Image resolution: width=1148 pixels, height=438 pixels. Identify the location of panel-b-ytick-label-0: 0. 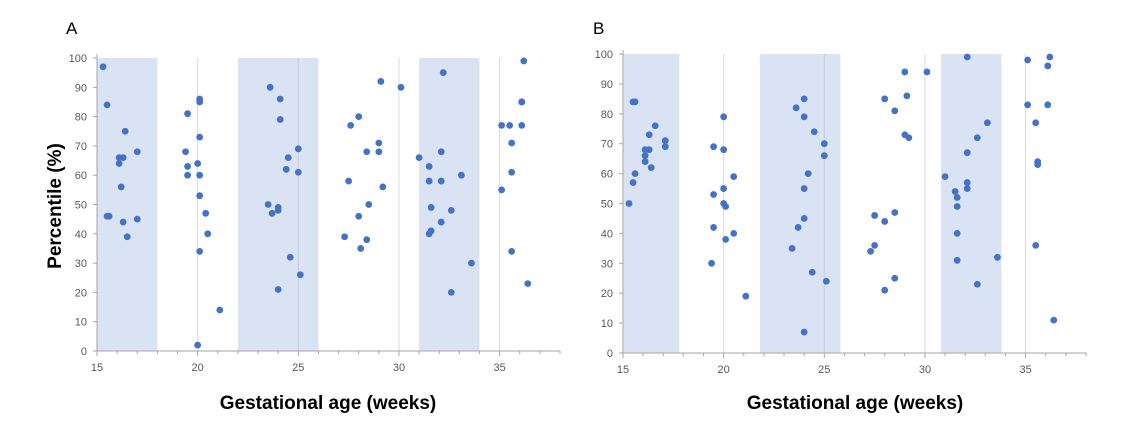
(610, 354).